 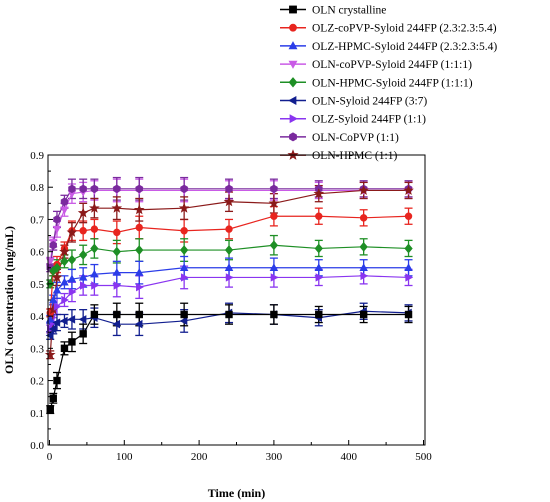 I want to click on y-tick-label: 0.4, so click(x=37, y=317).